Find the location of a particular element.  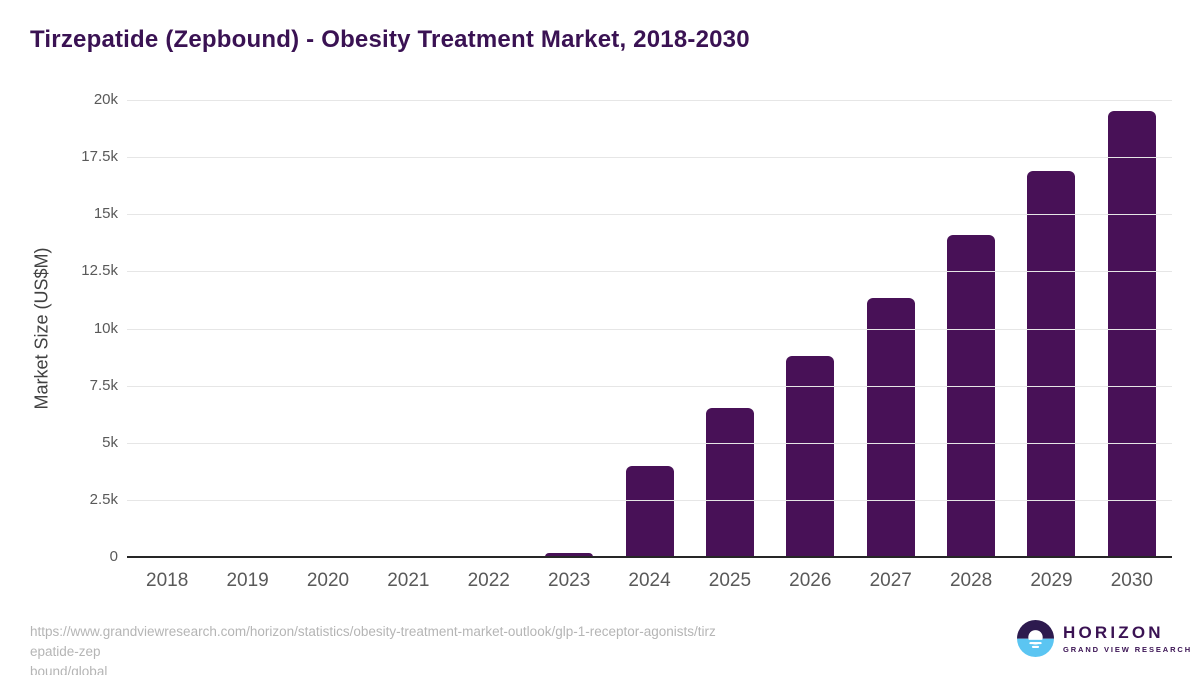

bar-column-2023 is located at coordinates (569, 328).